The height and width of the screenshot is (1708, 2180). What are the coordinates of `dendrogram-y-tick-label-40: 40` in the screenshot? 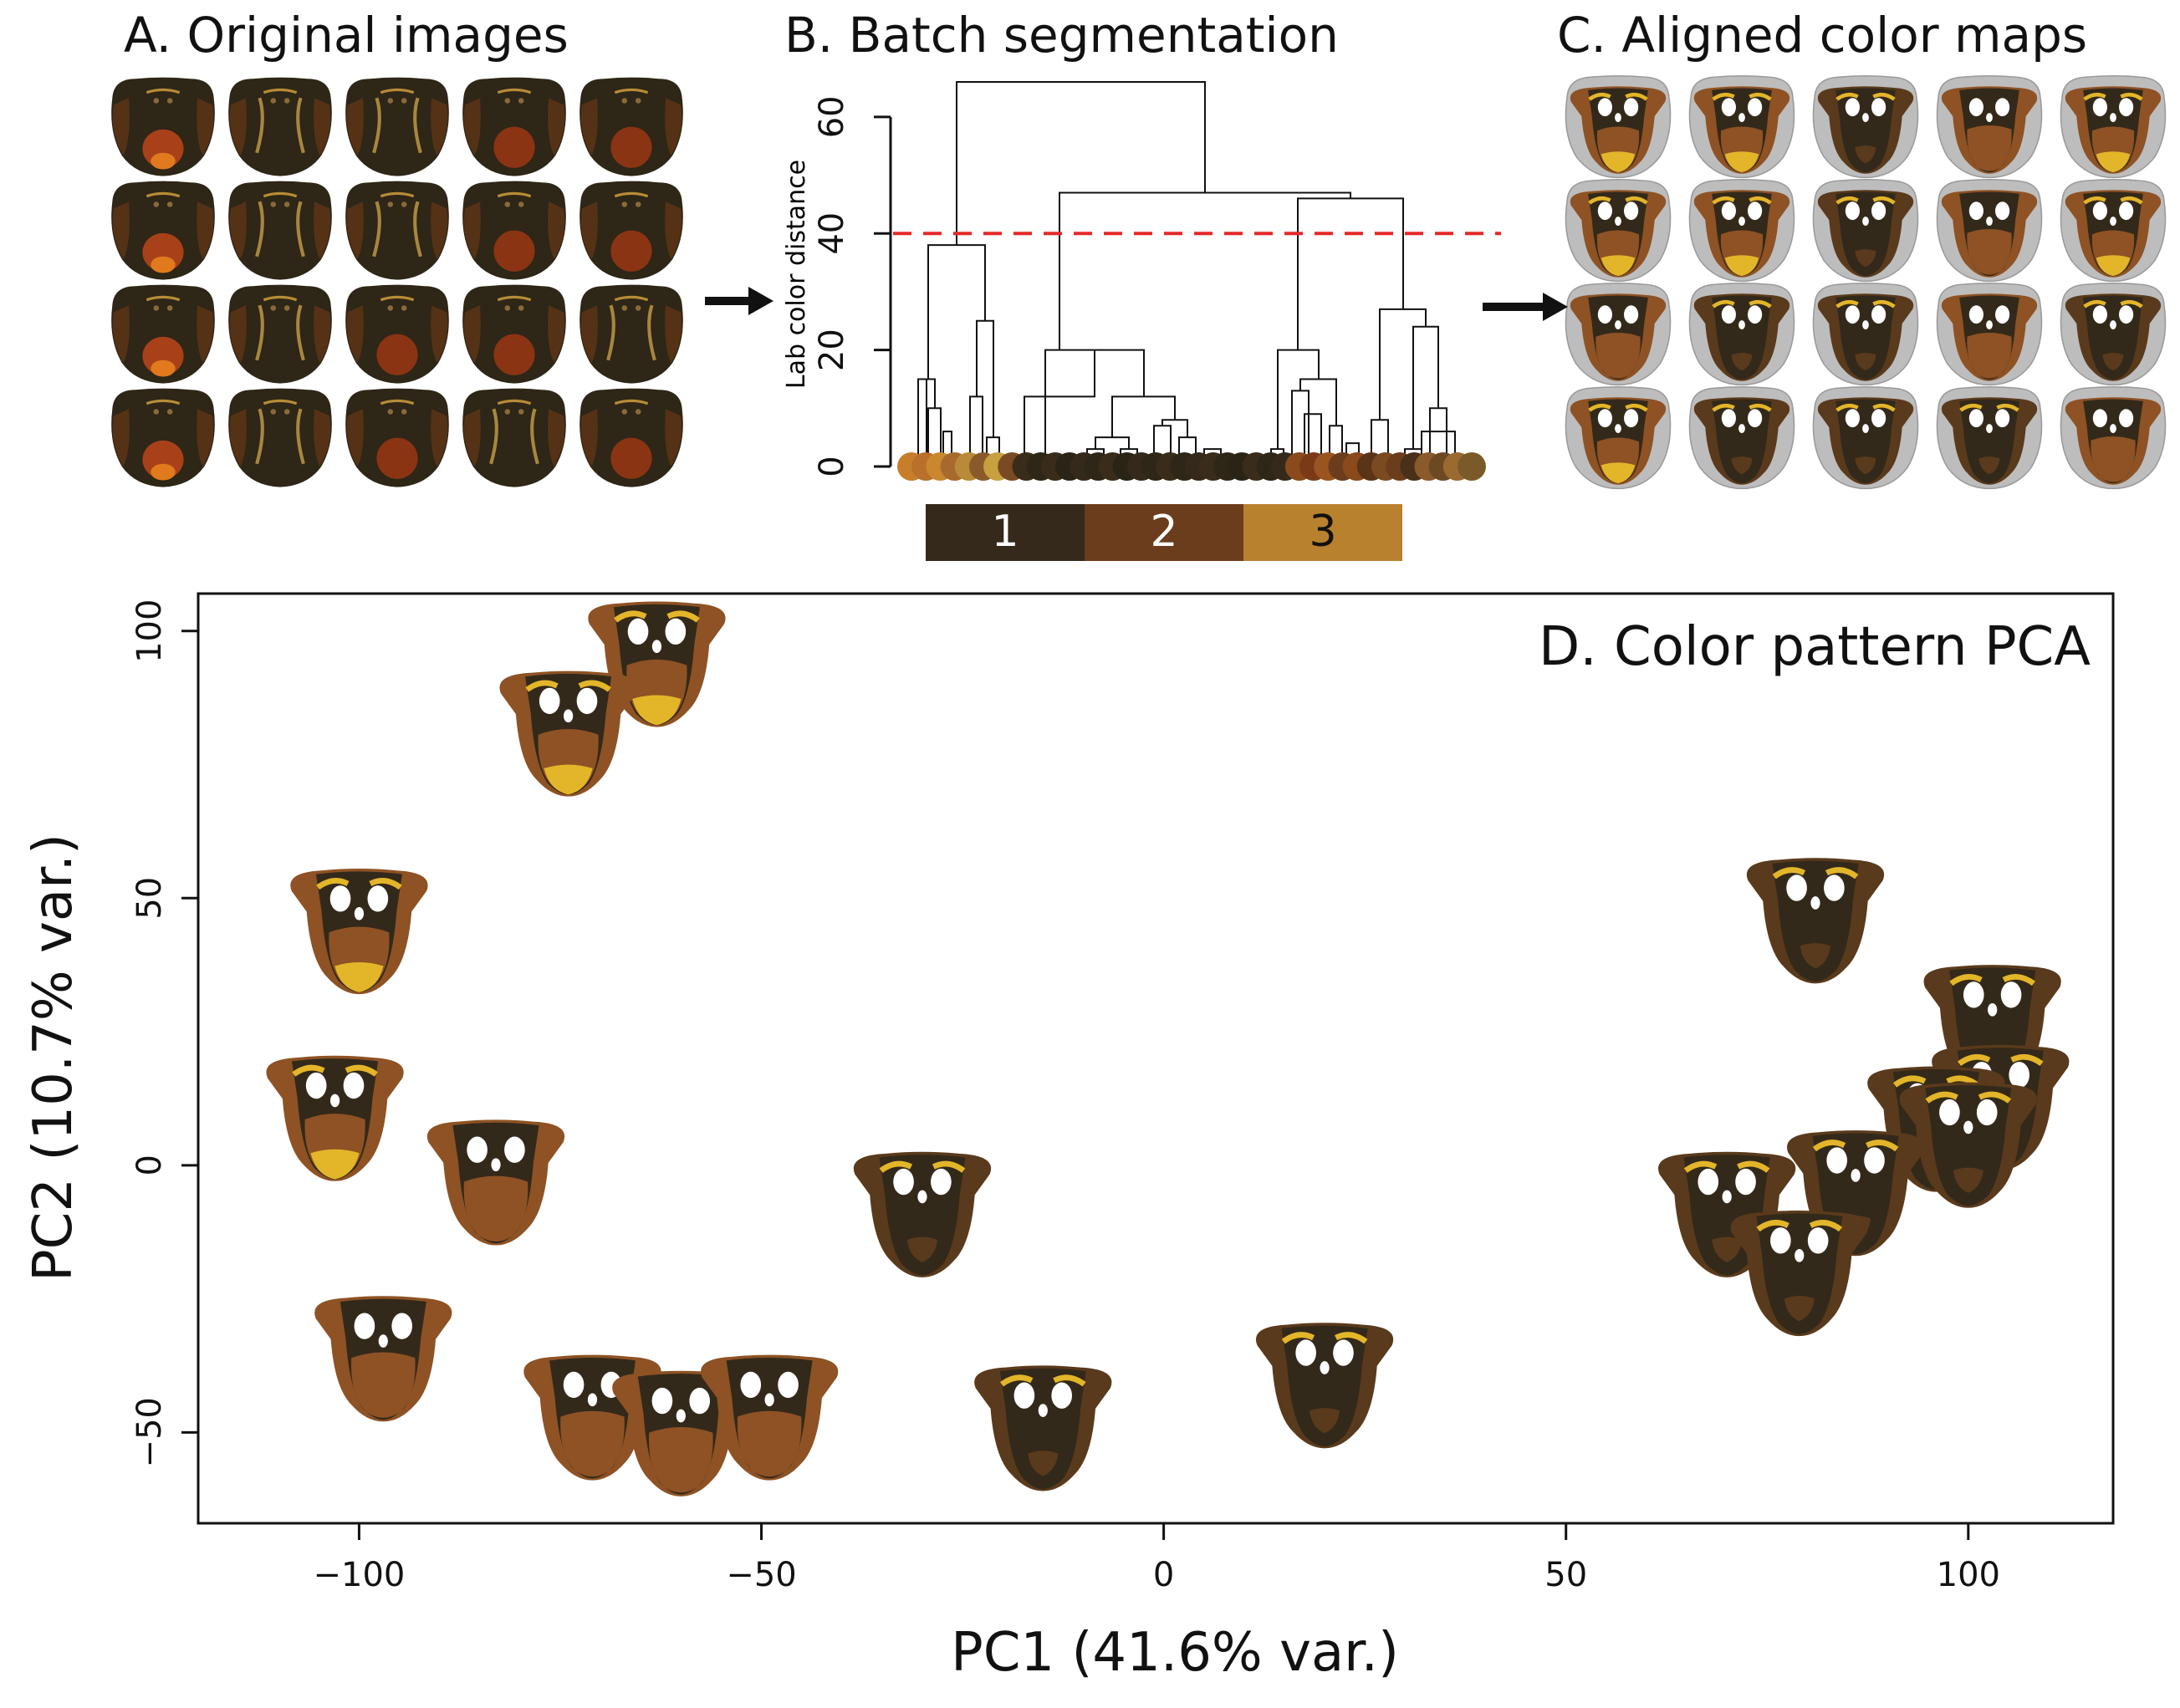 It's located at (832, 233).